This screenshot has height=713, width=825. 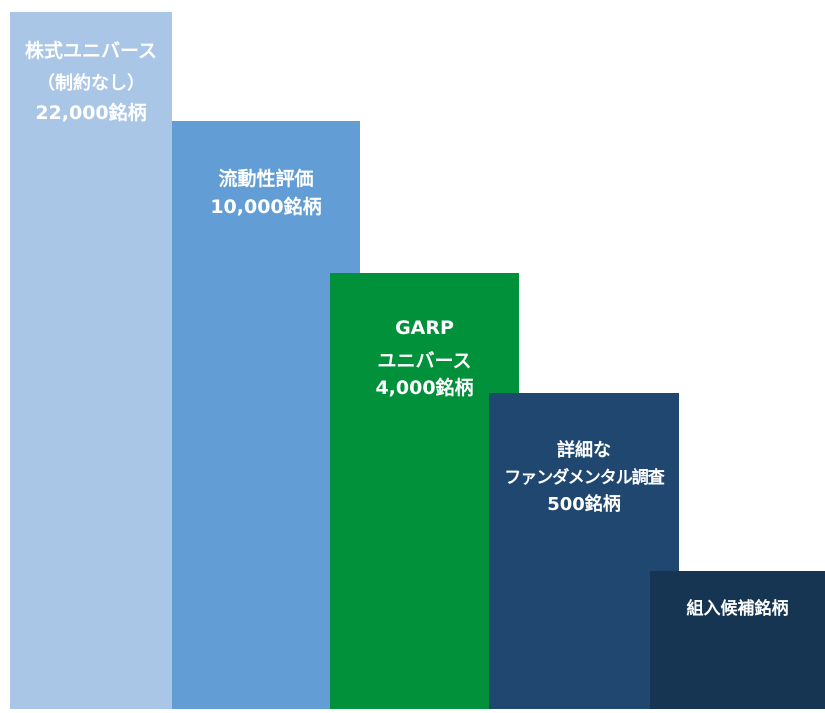 What do you see at coordinates (266, 179) in the screenshot?
I see `step-2-title: 流動性評価` at bounding box center [266, 179].